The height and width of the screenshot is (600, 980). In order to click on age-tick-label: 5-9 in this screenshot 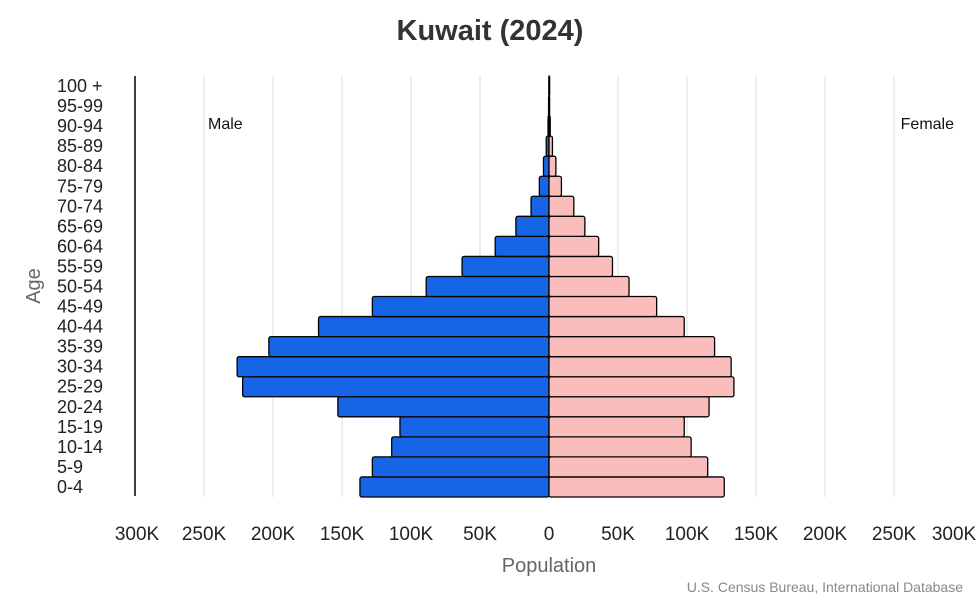, I will do `click(70, 467)`.